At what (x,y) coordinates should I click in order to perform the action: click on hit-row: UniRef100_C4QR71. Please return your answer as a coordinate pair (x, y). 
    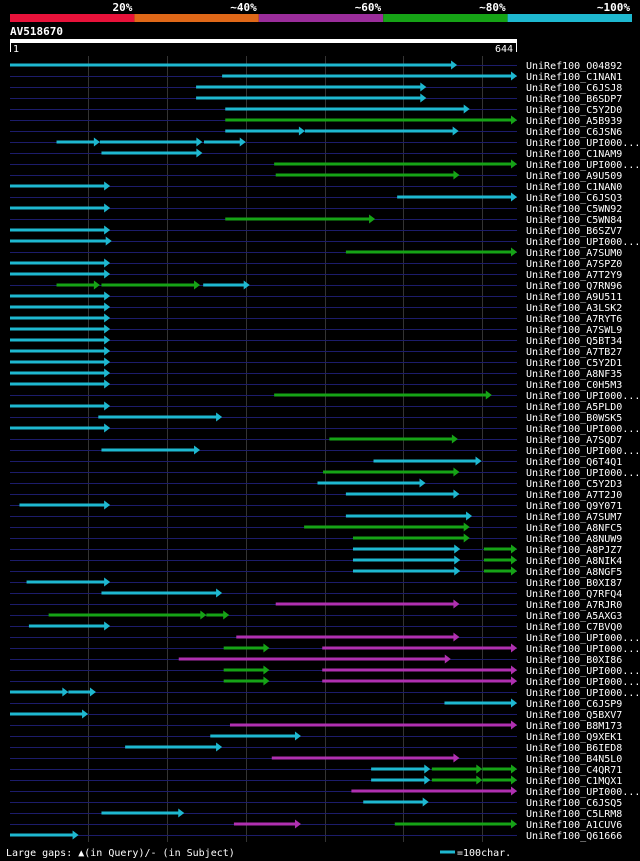
    Looking at the image, I should click on (316, 770).